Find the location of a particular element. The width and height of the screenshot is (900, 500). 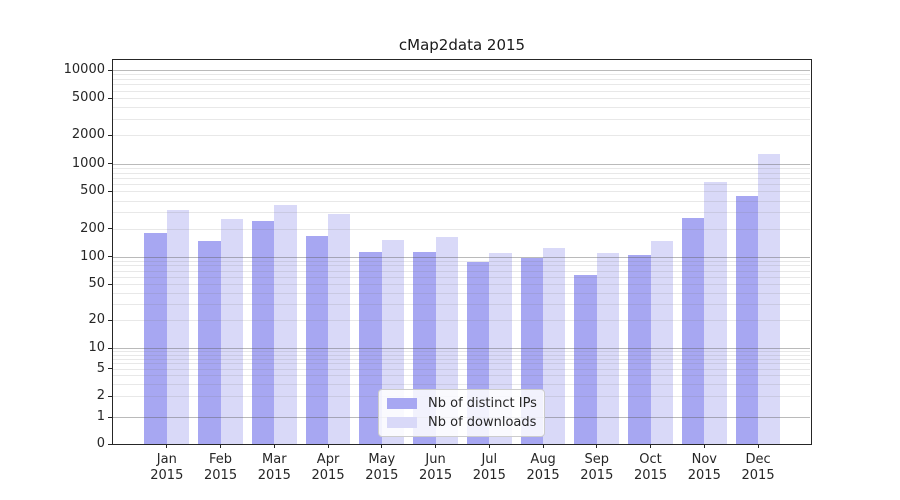

bar-downloads-sep is located at coordinates (608, 348).